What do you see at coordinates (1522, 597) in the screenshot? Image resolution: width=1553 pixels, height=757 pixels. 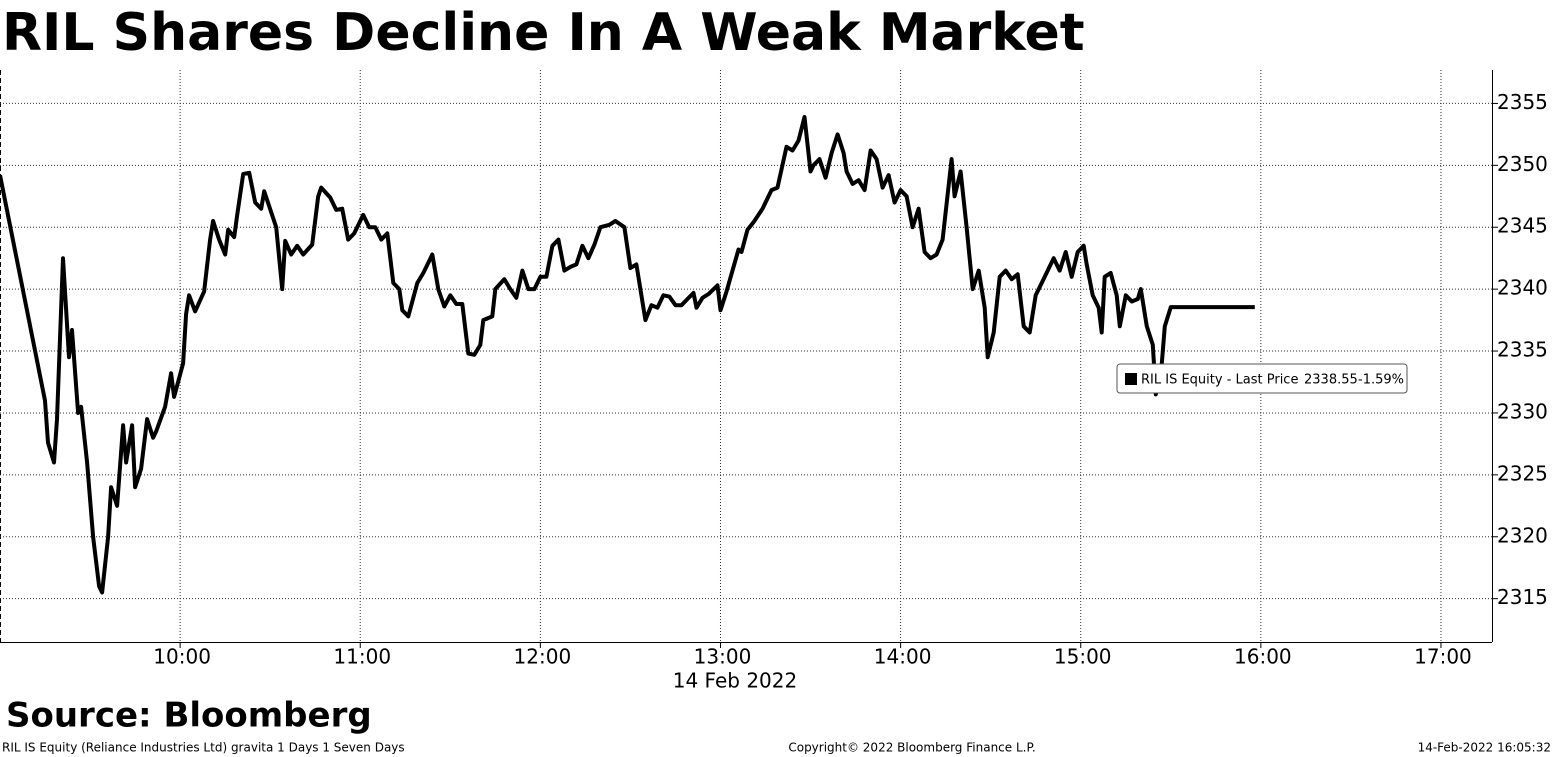 I see `y-tick-label: 2315` at bounding box center [1522, 597].